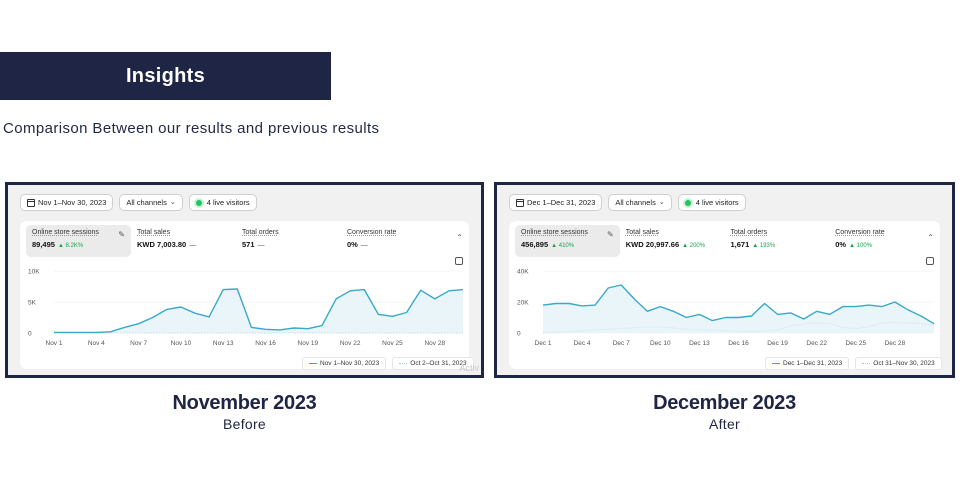 This screenshot has height=480, width=960. What do you see at coordinates (660, 343) in the screenshot?
I see `x-tick-label: Dec 10` at bounding box center [660, 343].